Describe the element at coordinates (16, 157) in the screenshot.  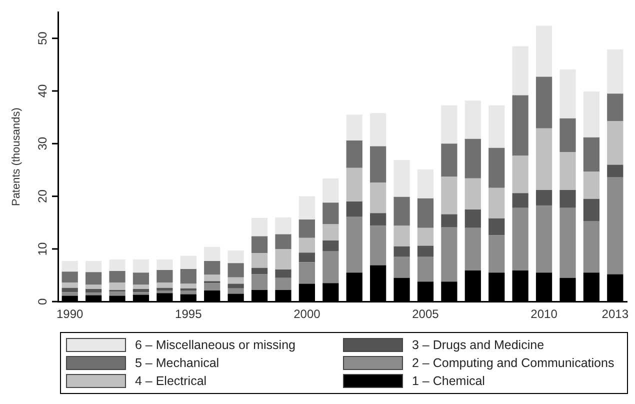
I see `y-axis-title: Patents (thousands)` at that location.